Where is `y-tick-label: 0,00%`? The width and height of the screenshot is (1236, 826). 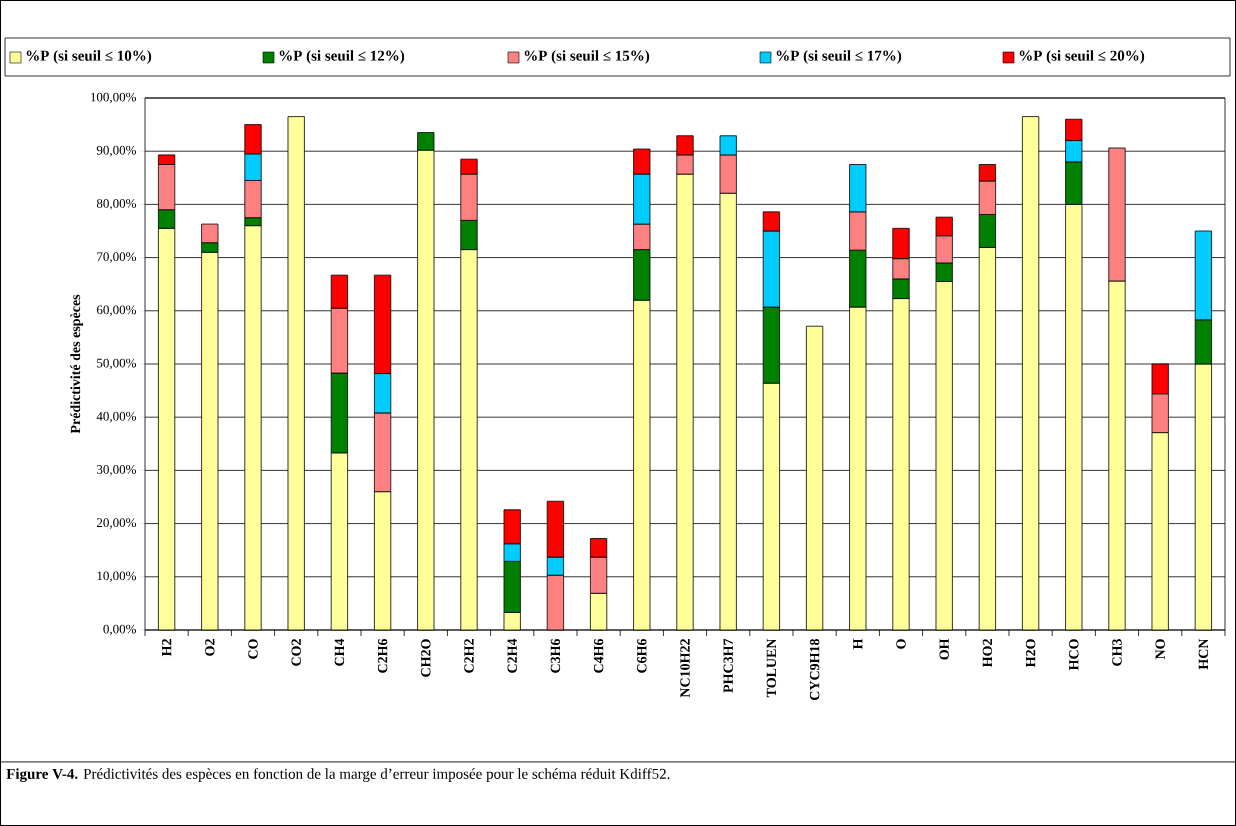 y-tick-label: 0,00% is located at coordinates (120, 630).